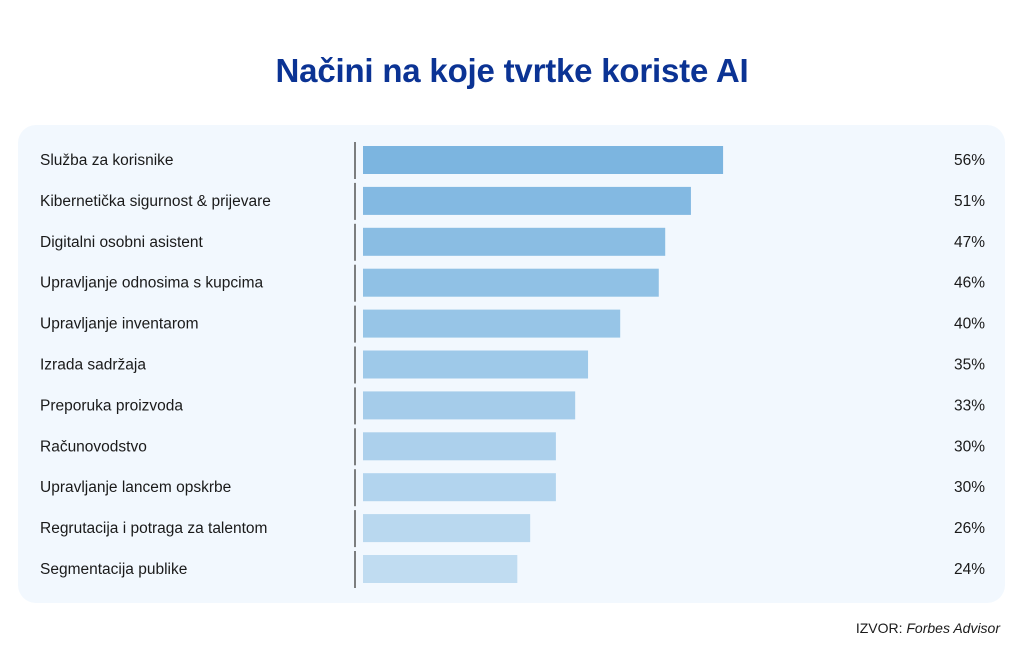 This screenshot has height=660, width=1024. I want to click on category-label: Služba za korisnike, so click(107, 160).